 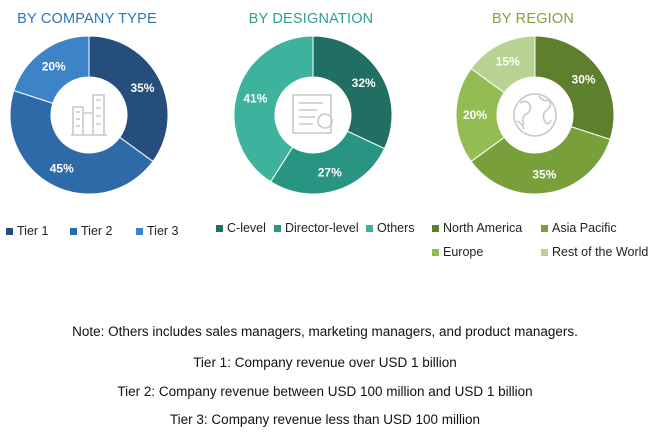 I want to click on data-label: 41%, so click(x=255, y=98).